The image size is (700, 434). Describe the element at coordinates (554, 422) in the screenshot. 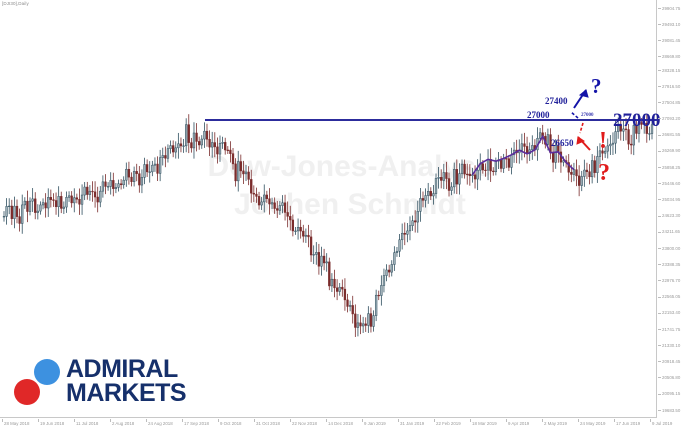

I see `date-axis-tick: 2 May 2019` at that location.